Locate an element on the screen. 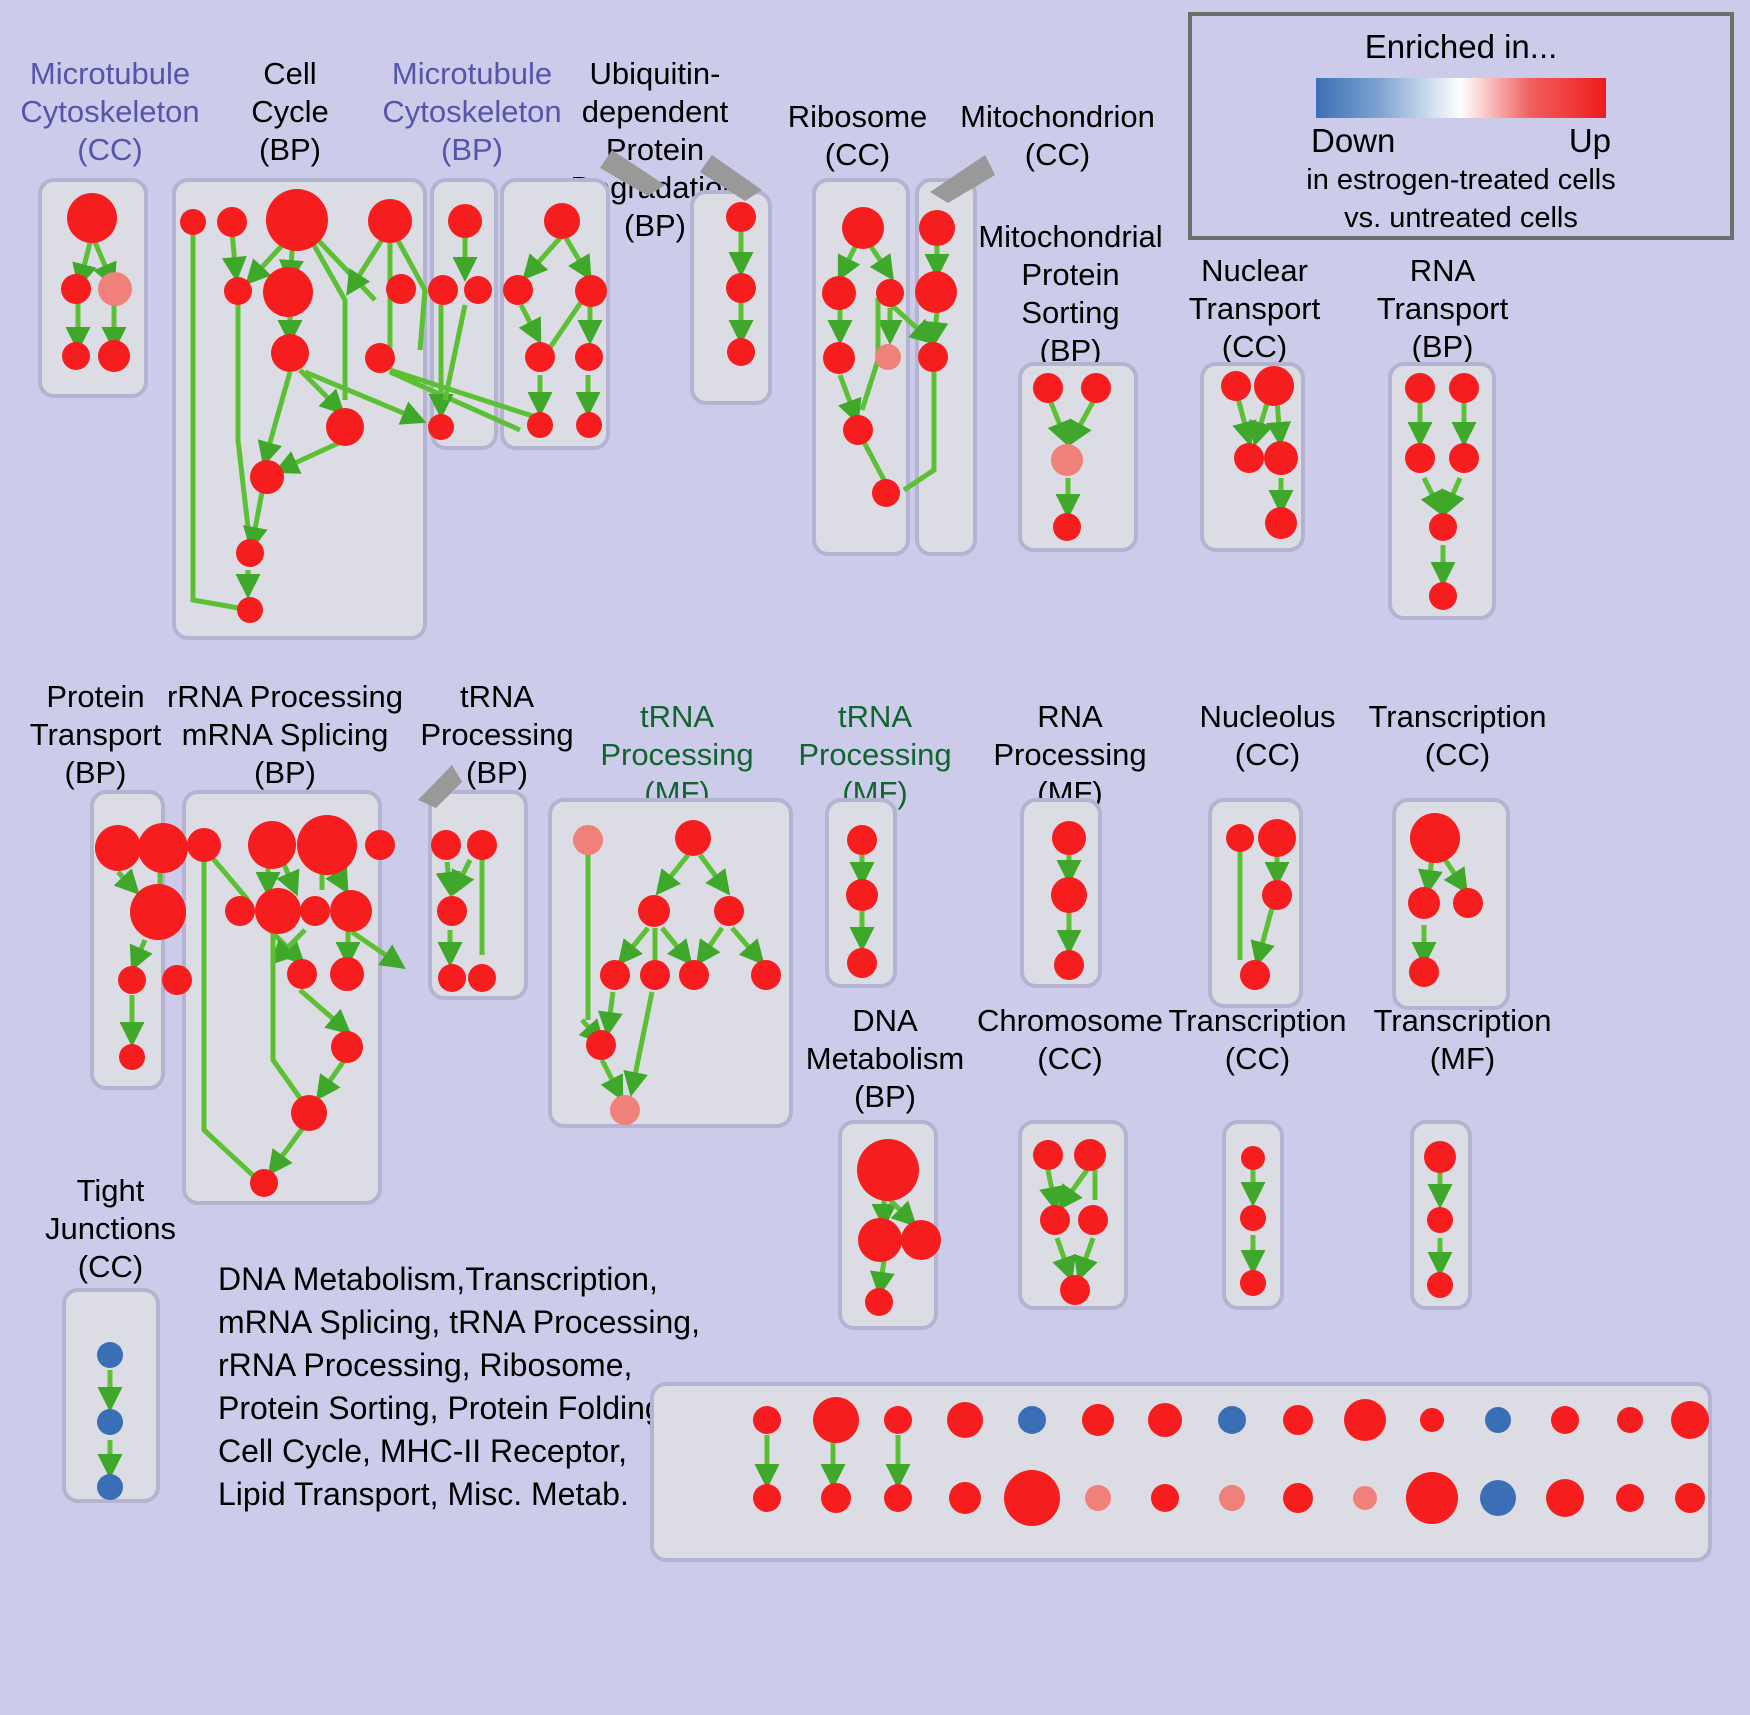 The height and width of the screenshot is (1715, 1750). panel-mito-protein-sorting is located at coordinates (1078, 457).